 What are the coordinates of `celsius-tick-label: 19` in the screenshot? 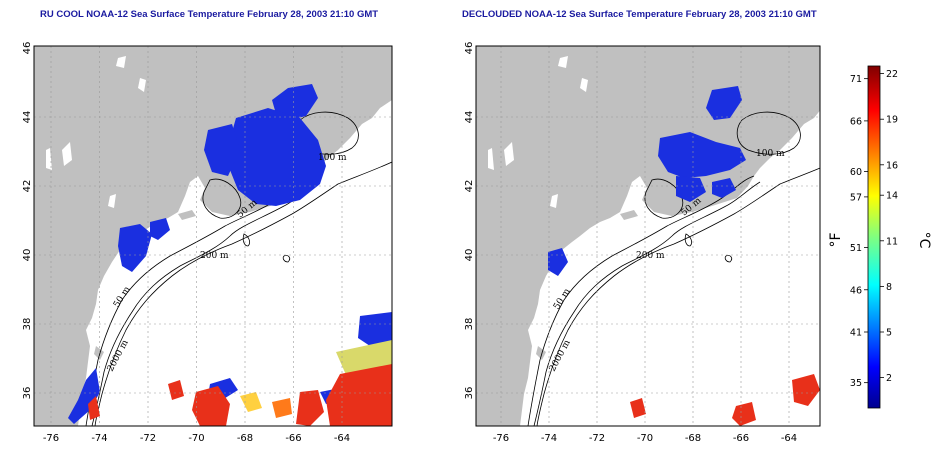 It's located at (892, 120).